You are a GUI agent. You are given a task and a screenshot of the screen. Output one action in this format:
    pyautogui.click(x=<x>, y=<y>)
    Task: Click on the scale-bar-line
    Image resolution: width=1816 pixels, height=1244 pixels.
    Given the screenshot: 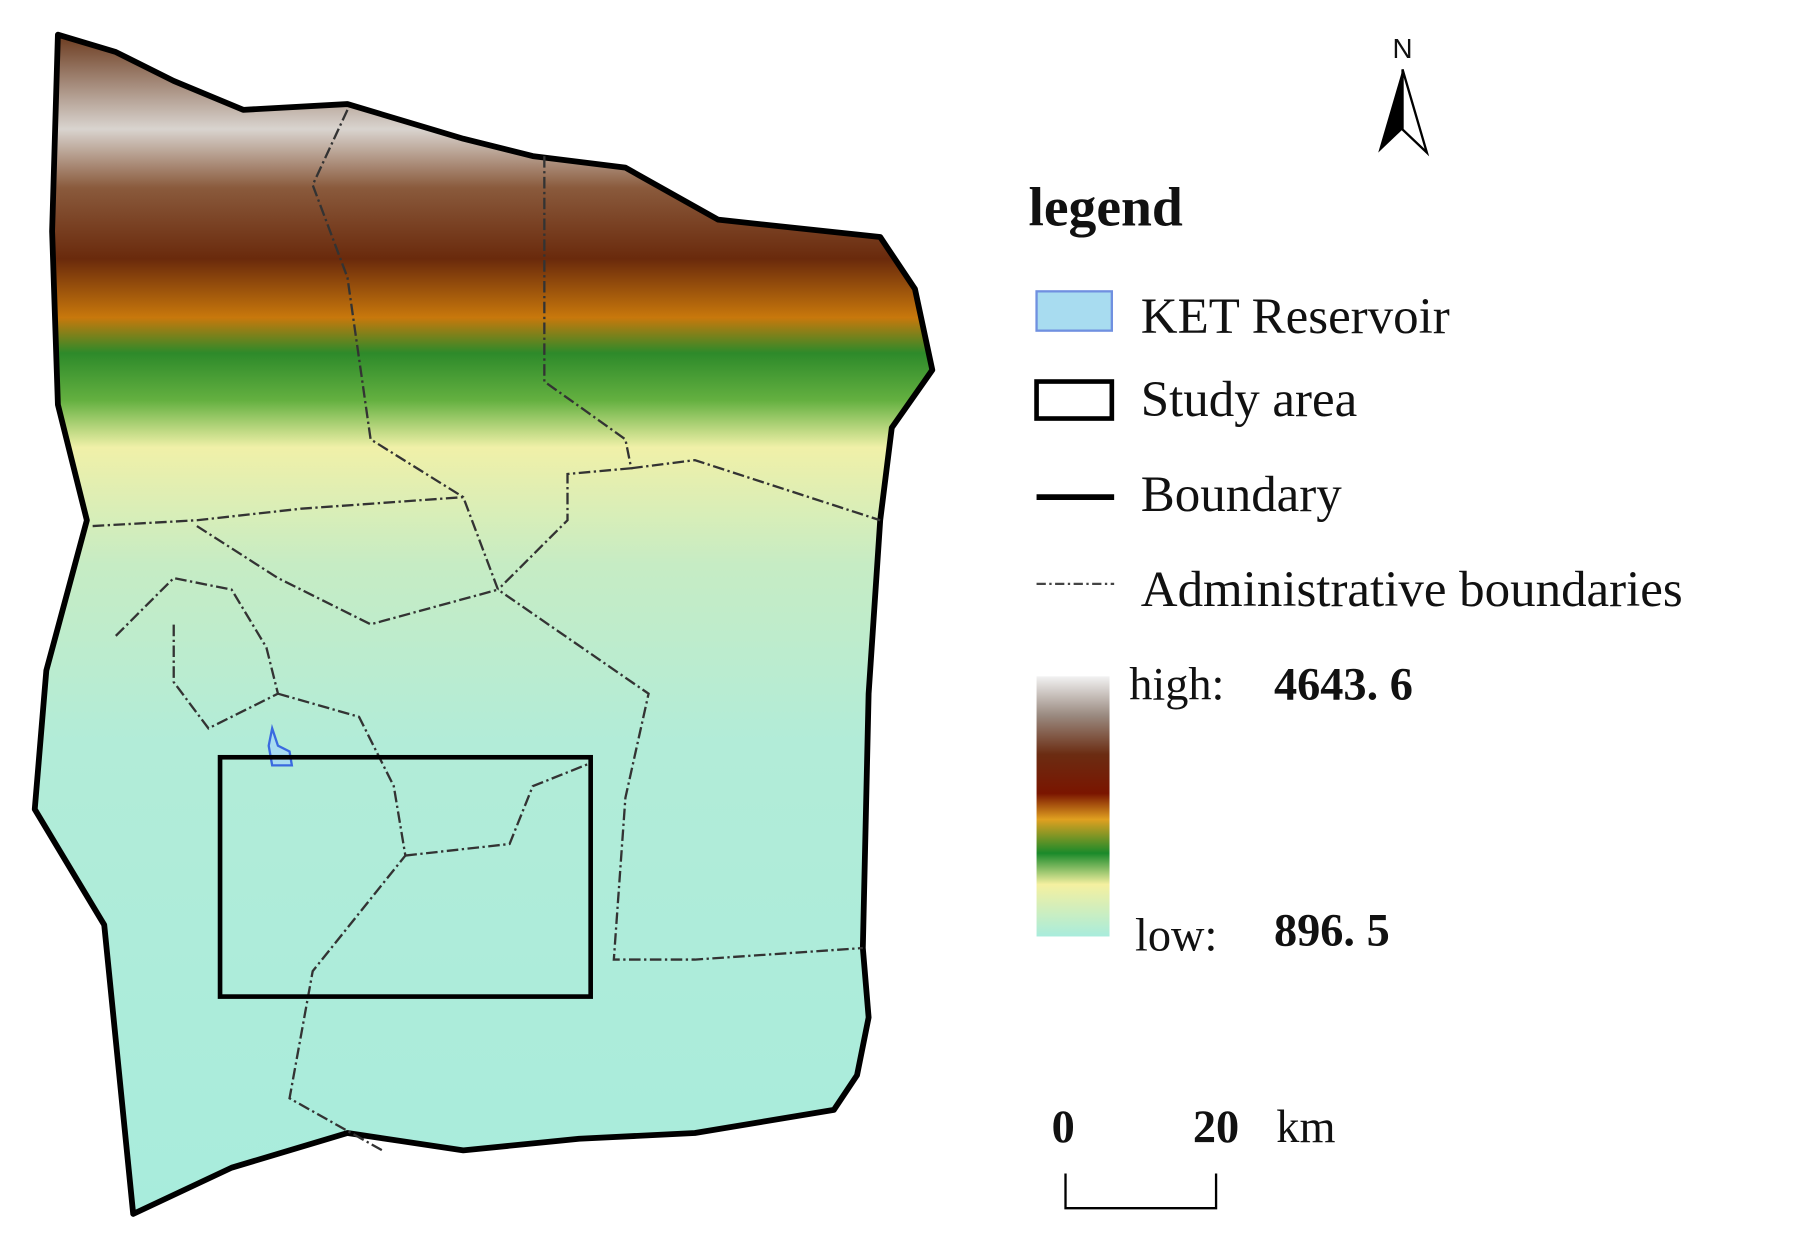 What is the action you would take?
    pyautogui.click(x=1141, y=1191)
    